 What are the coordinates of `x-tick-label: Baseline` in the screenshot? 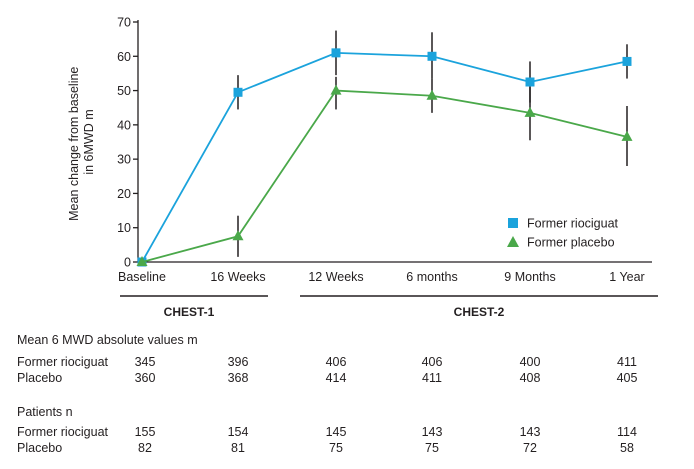 It's located at (142, 277).